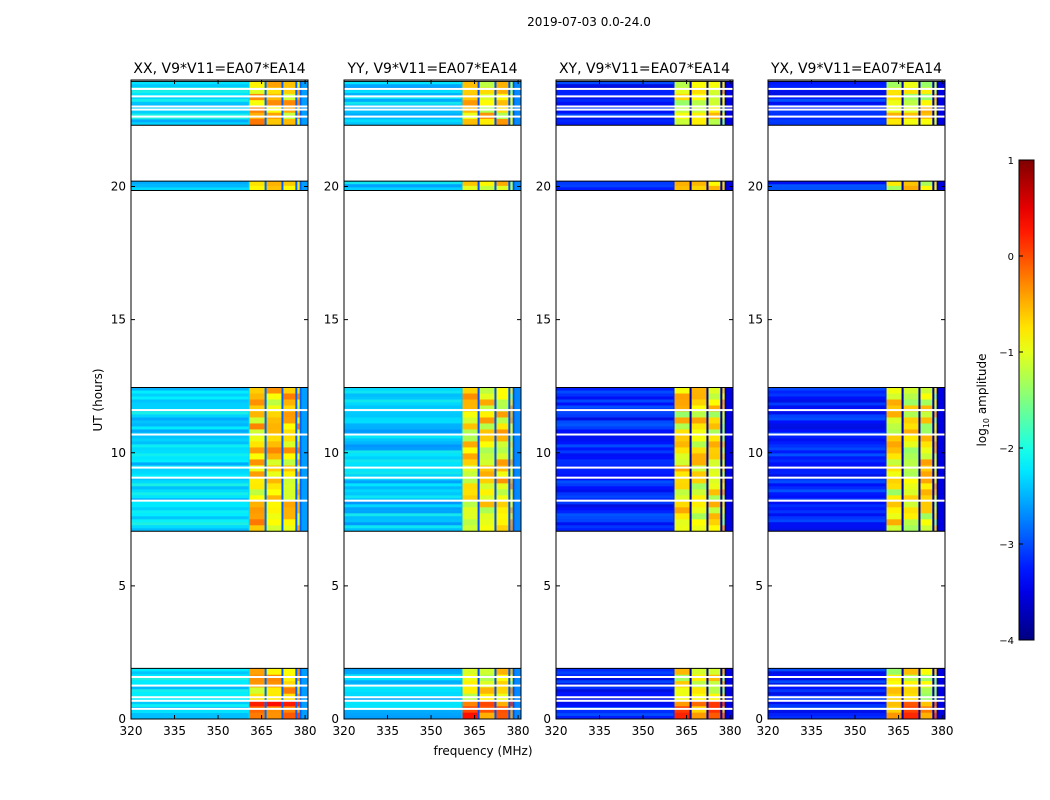  I want to click on y-tick-label: 20, so click(331, 187).